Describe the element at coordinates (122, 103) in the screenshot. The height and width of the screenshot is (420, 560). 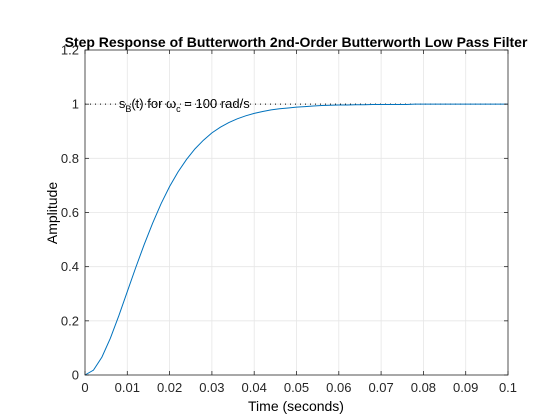
I see `annotation-s: s` at that location.